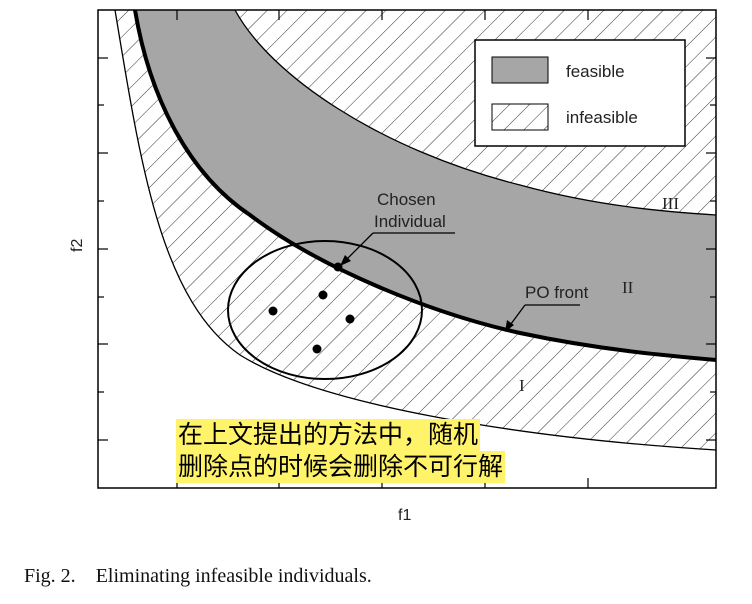 The width and height of the screenshot is (752, 604). Describe the element at coordinates (595, 71) in the screenshot. I see `legend-feasible-label: feasible` at that location.